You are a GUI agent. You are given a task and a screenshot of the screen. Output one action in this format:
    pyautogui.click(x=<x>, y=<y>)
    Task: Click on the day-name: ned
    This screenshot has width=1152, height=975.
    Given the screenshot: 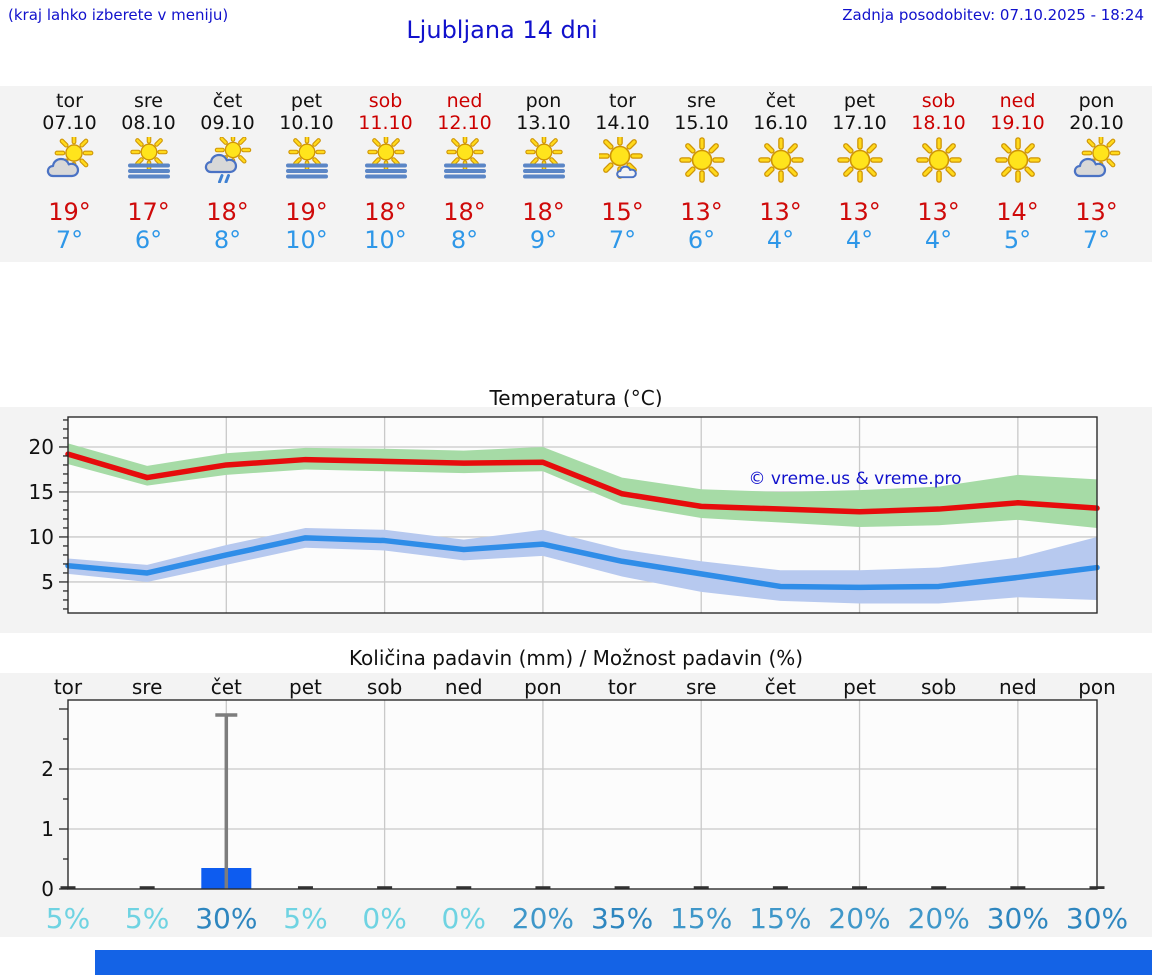 What is the action you would take?
    pyautogui.click(x=1017, y=101)
    